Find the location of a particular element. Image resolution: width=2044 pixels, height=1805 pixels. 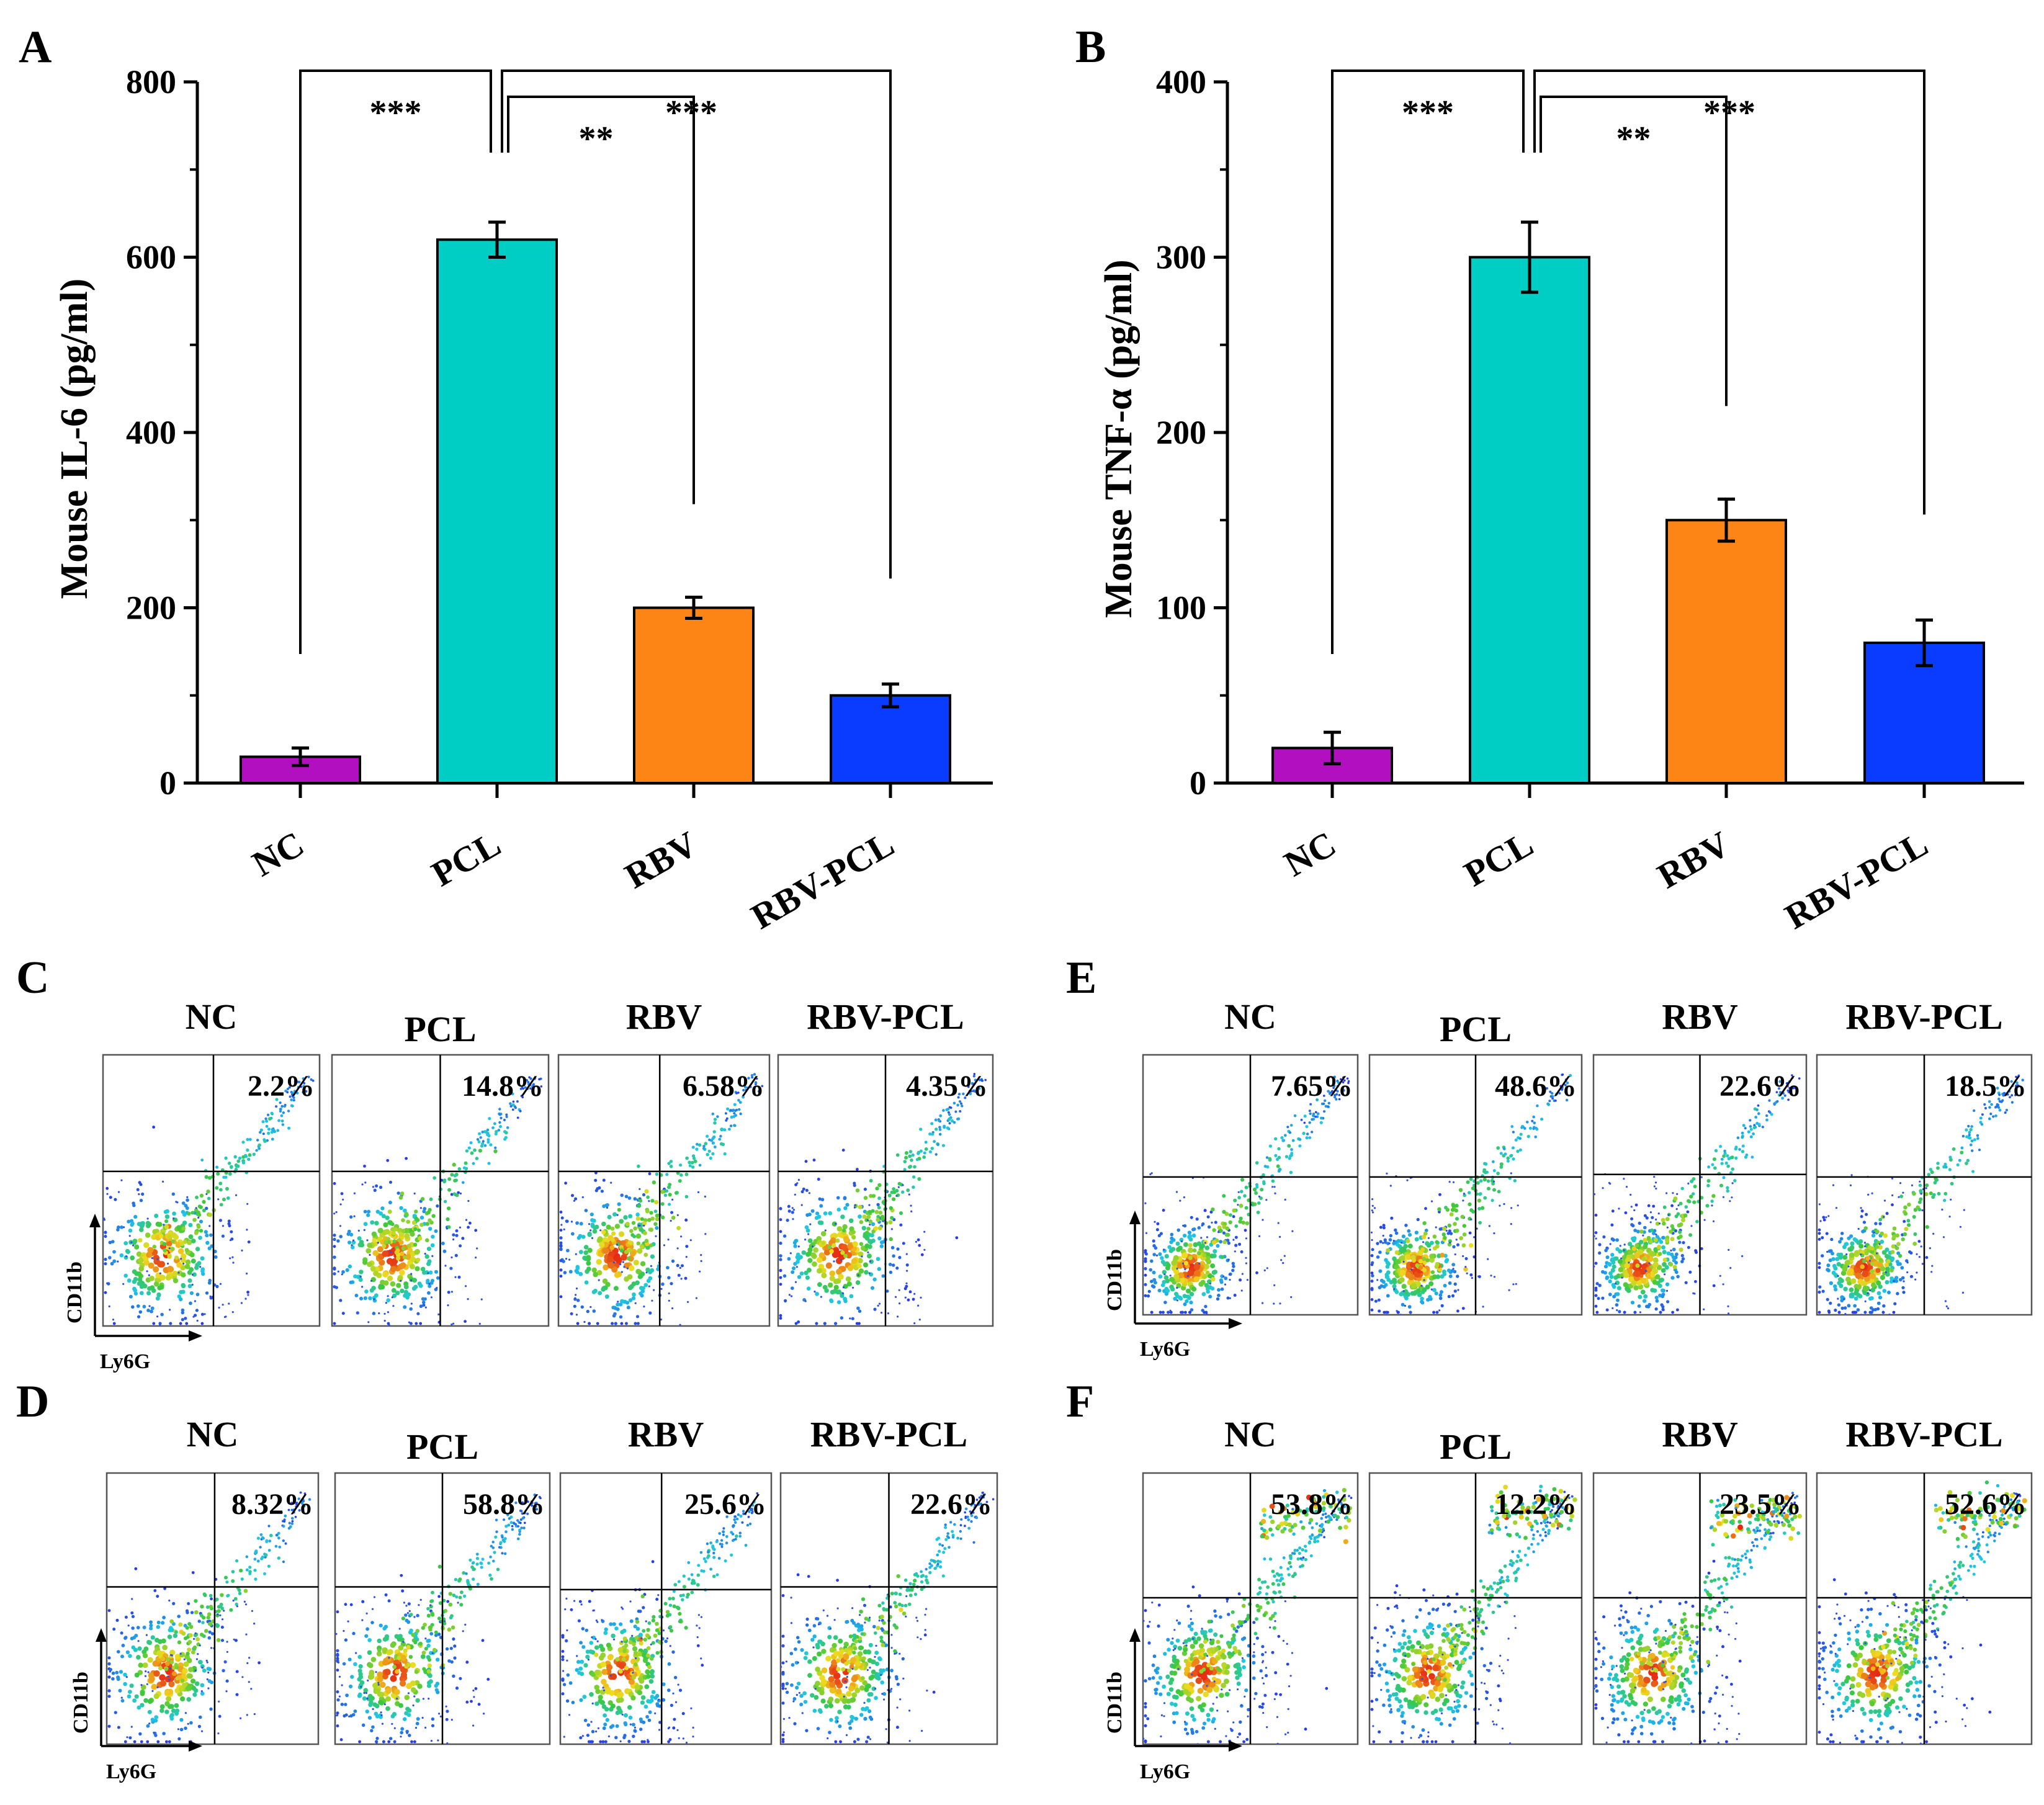

significance-bracket-1: *** is located at coordinates (1428, 361).